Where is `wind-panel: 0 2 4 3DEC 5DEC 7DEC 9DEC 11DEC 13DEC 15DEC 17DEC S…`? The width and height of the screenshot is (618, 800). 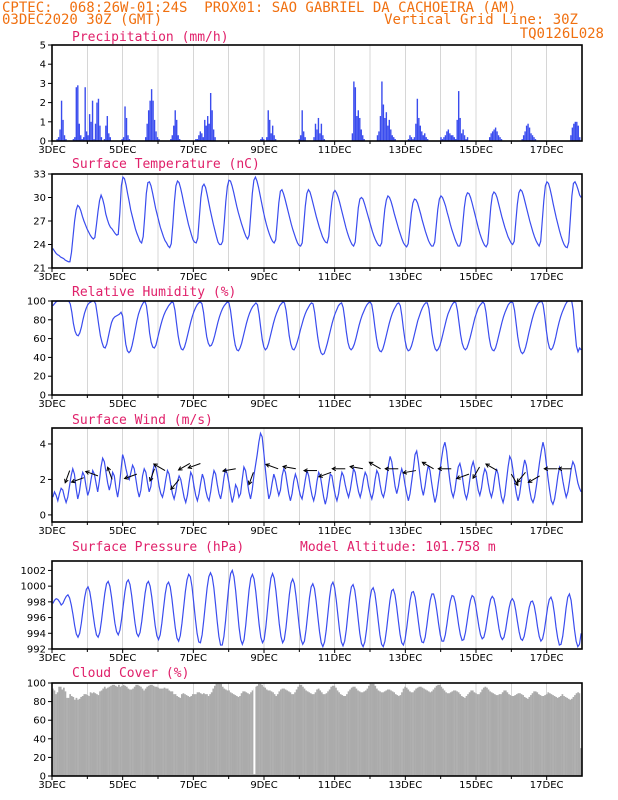
wind-panel: 0 2 4 3DEC 5DEC 7DEC 9DEC 11DEC 13DEC 15DEC 17DEC S… is located at coordinates (310, 475).